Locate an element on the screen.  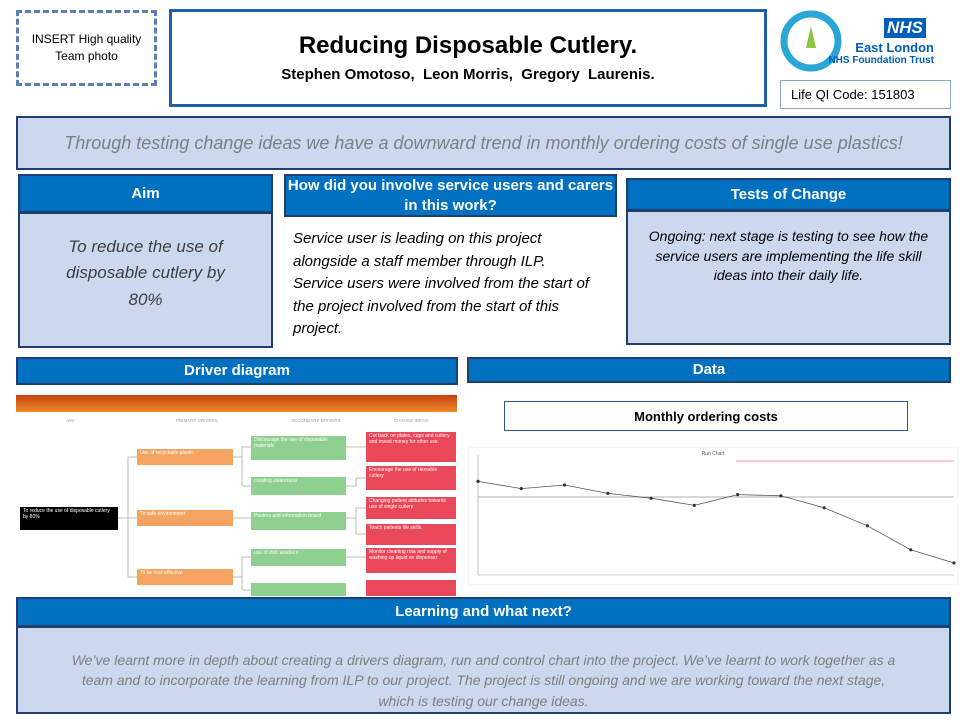
primary-driver: To be cost effective is located at coordinates (185, 577).